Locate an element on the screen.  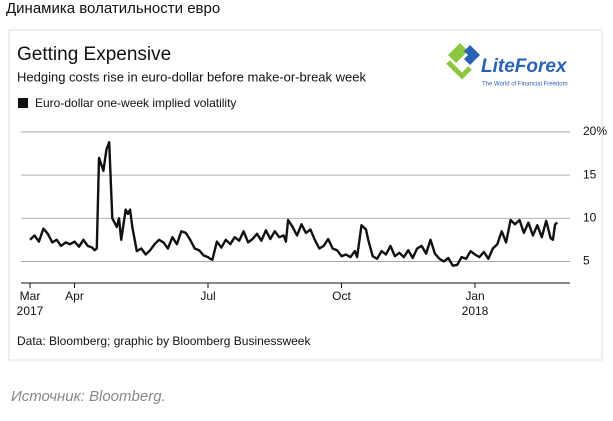
y-tick-label: 15 is located at coordinates (590, 174).